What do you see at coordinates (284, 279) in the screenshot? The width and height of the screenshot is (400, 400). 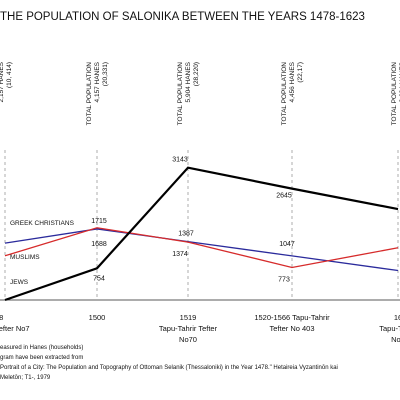 I see `value-label: 773` at bounding box center [284, 279].